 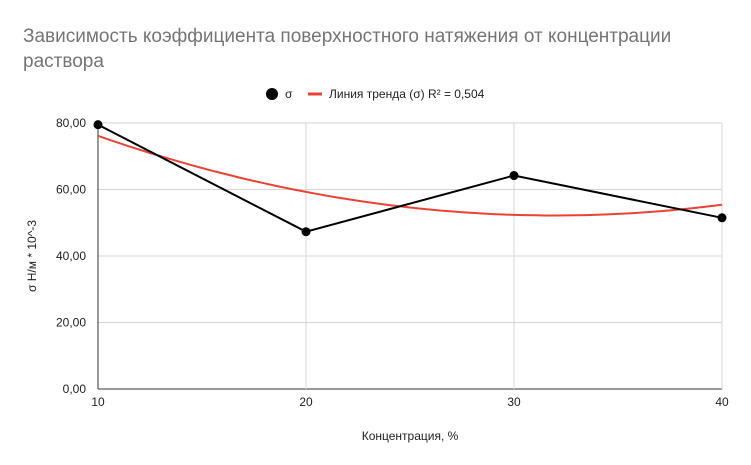 What do you see at coordinates (32, 256) in the screenshot?
I see `y-axis-title: σ Н/м * 10^-3` at bounding box center [32, 256].